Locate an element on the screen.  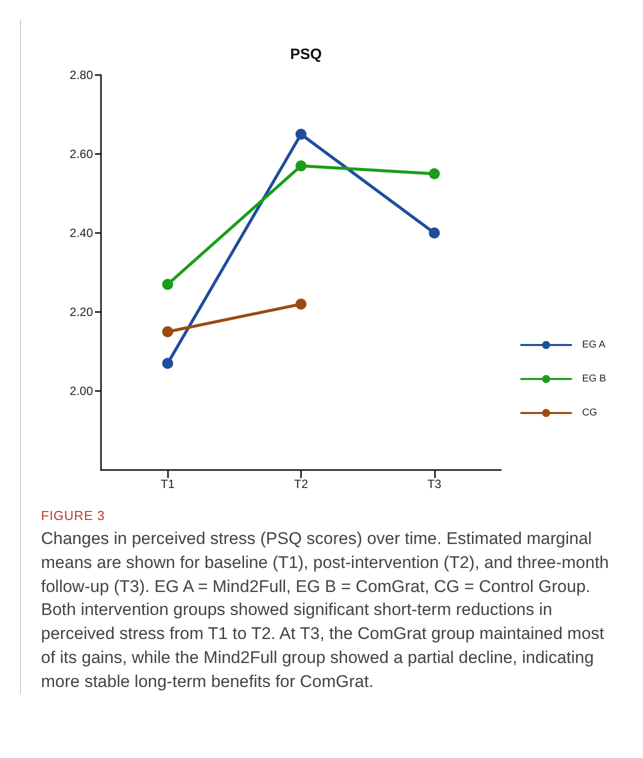
legend-label: CG is located at coordinates (590, 413).